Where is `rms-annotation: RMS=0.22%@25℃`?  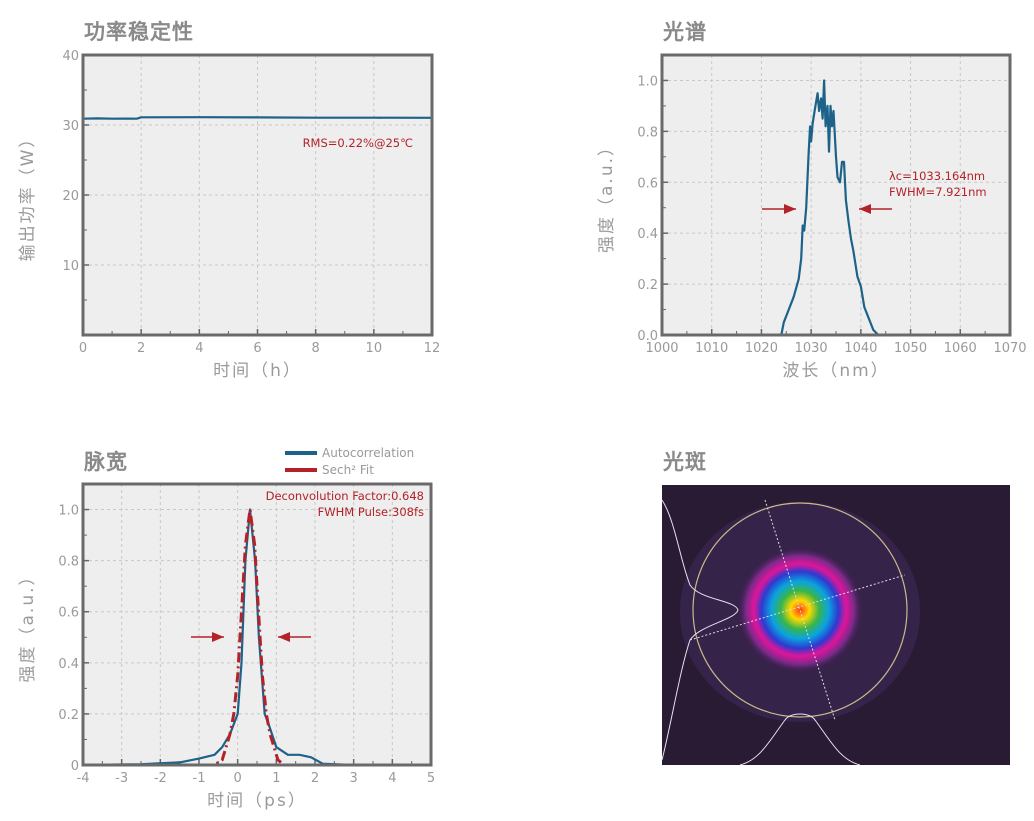 rms-annotation: RMS=0.22%@25℃ is located at coordinates (358, 143).